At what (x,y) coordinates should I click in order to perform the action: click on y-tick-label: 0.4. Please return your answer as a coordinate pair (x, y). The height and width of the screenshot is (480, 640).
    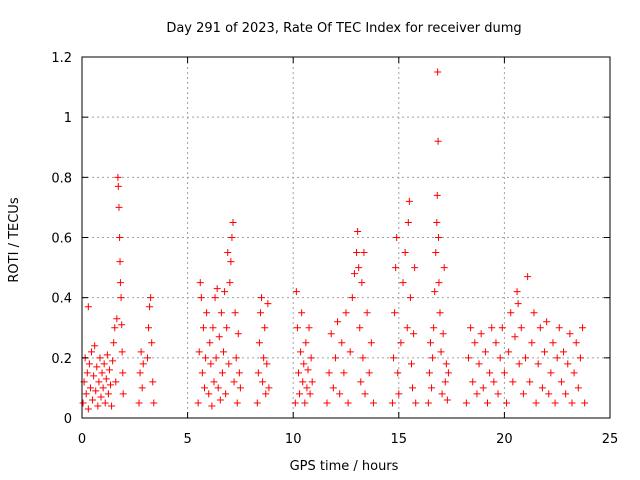
    Looking at the image, I should click on (61, 299).